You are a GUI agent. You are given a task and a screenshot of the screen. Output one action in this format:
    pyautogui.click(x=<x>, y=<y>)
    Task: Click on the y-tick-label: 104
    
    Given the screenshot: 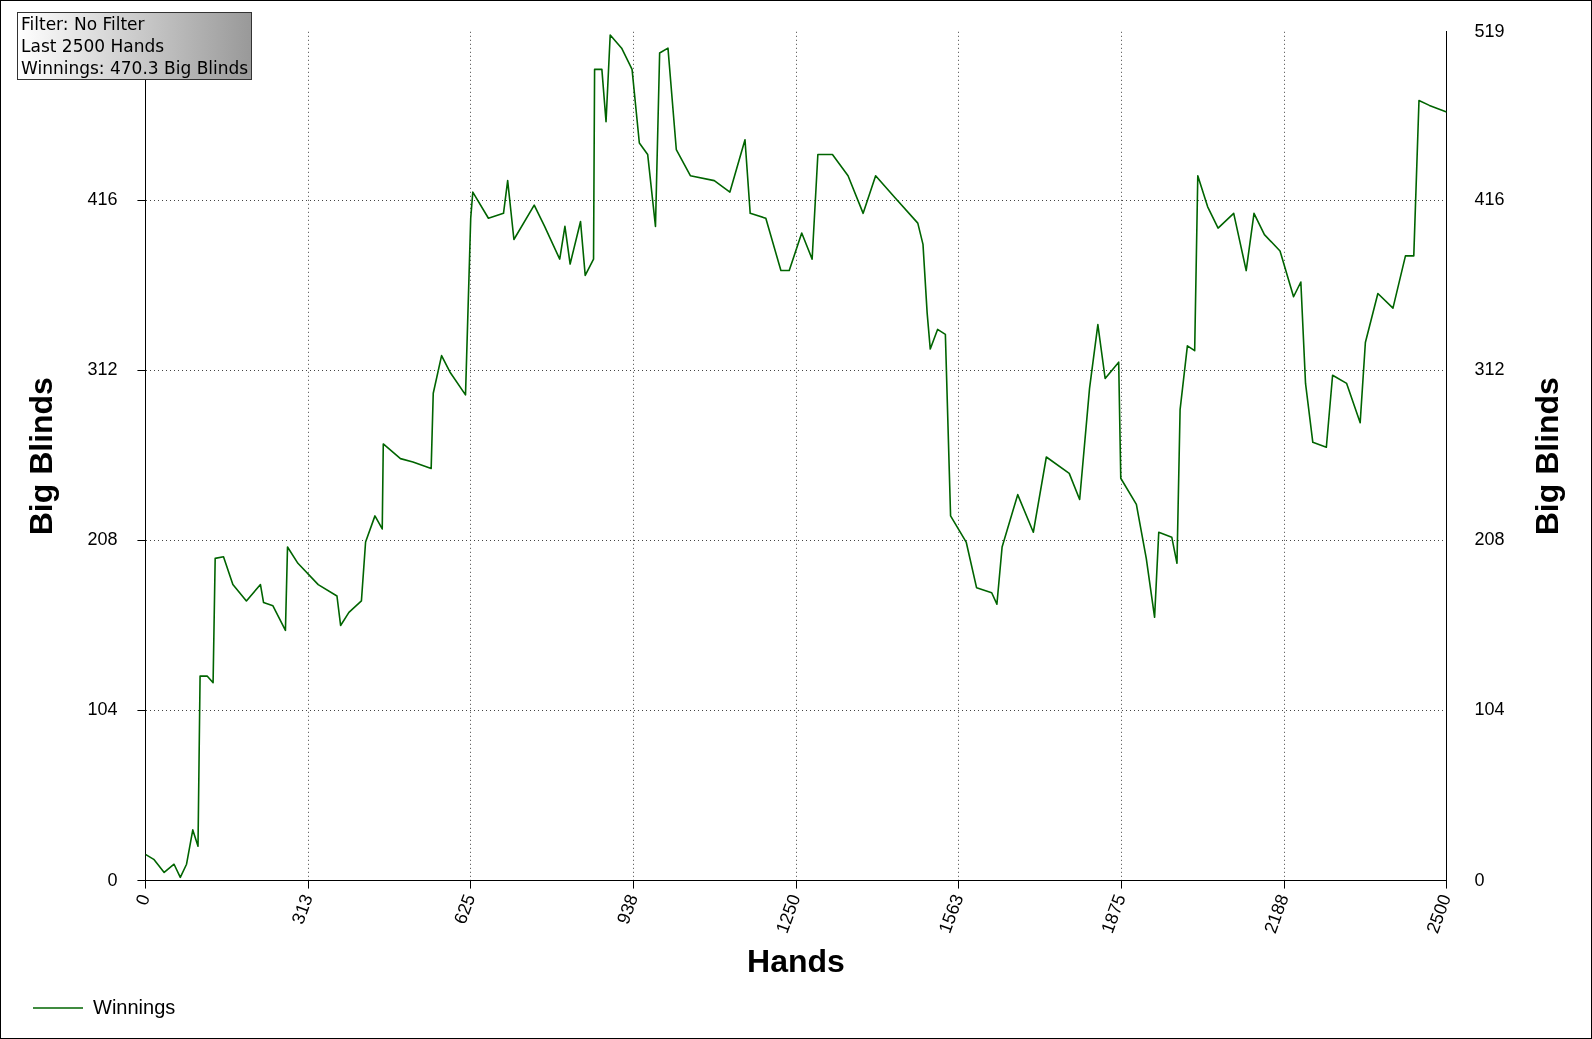 What is the action you would take?
    pyautogui.click(x=102, y=709)
    